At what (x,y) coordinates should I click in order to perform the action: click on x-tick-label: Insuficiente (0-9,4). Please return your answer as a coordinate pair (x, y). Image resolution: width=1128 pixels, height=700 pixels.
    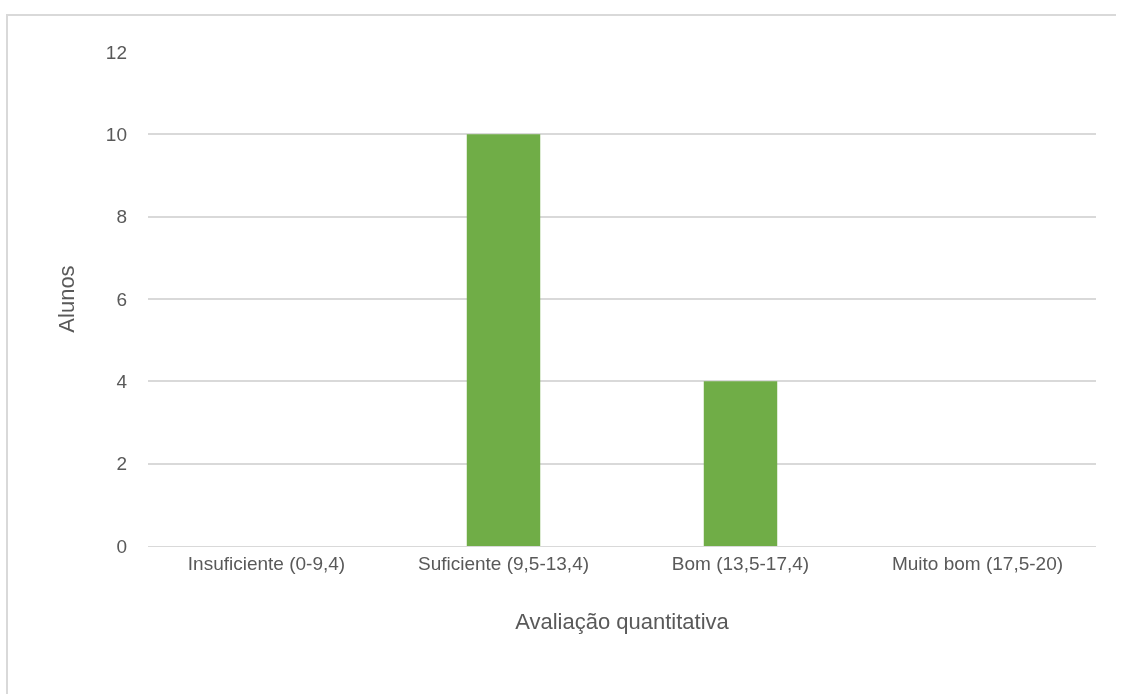
    Looking at the image, I should click on (266, 563).